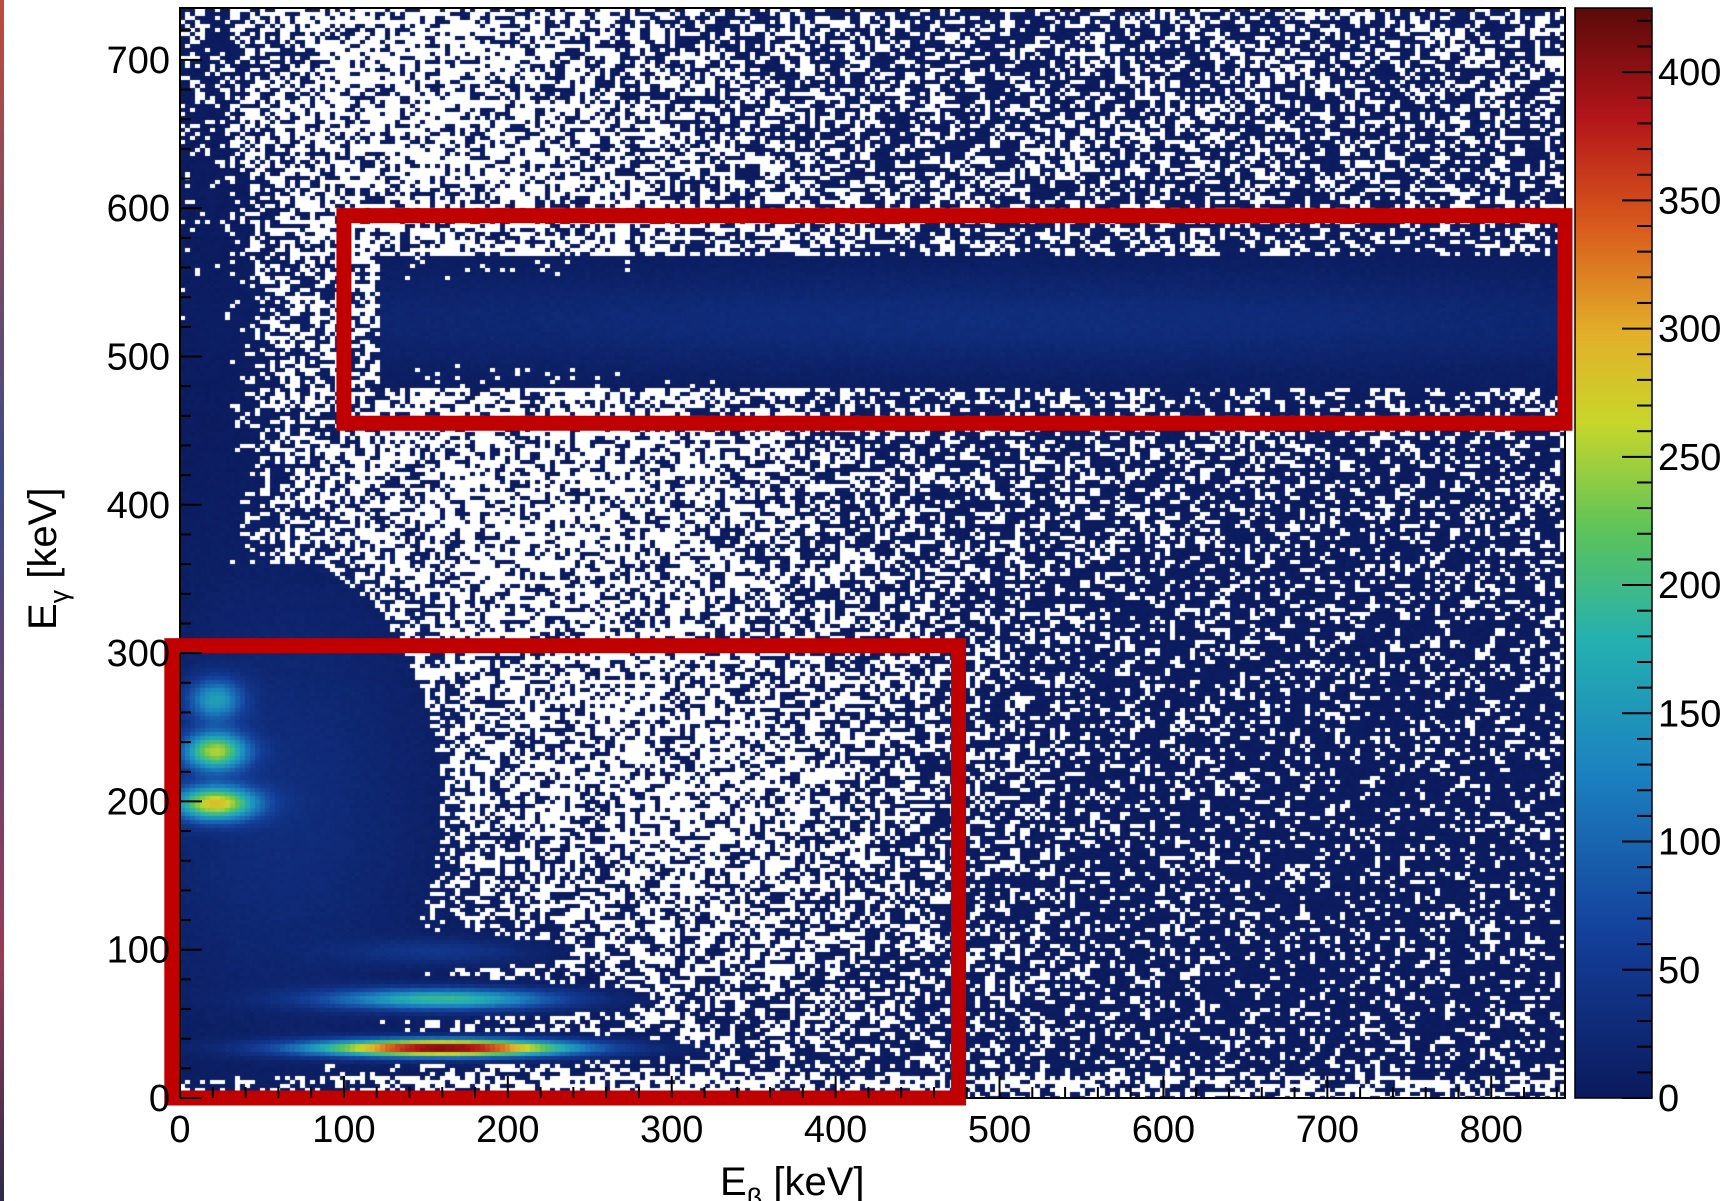  I want to click on y-tick-label: 0, so click(159, 1099).